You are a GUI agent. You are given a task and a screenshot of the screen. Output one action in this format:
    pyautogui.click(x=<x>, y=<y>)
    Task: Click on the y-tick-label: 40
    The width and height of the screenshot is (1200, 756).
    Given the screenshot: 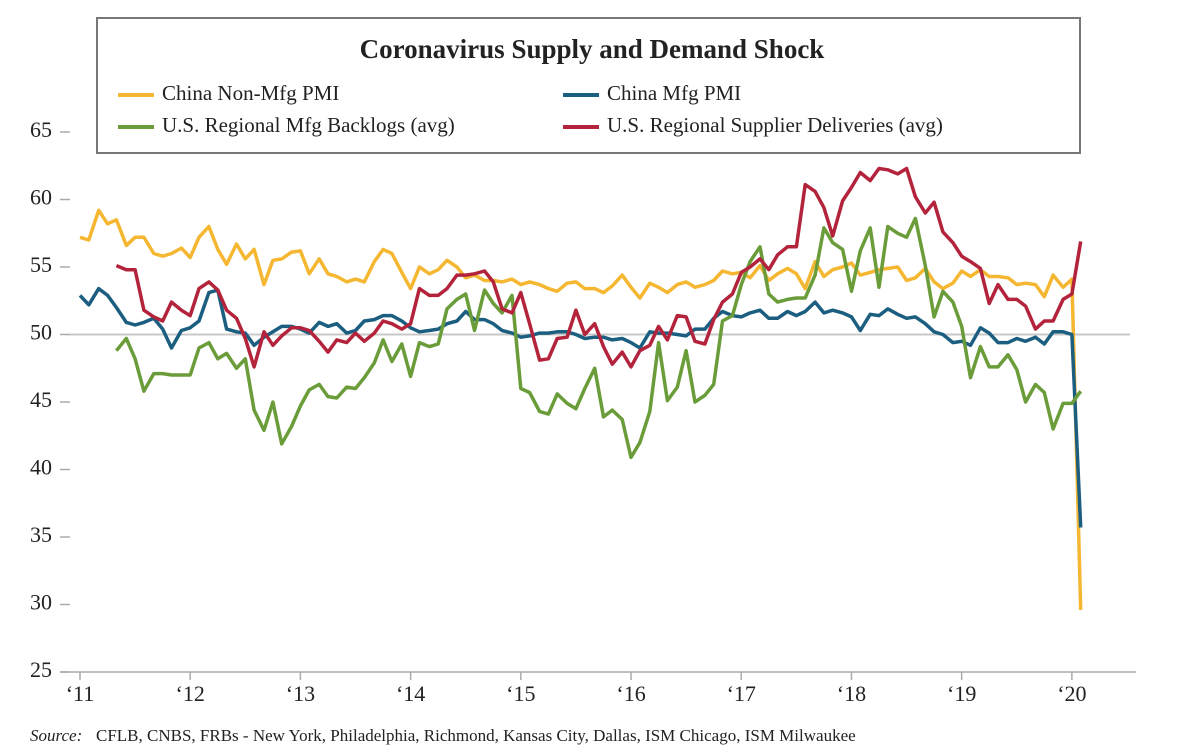 What is the action you would take?
    pyautogui.click(x=41, y=467)
    